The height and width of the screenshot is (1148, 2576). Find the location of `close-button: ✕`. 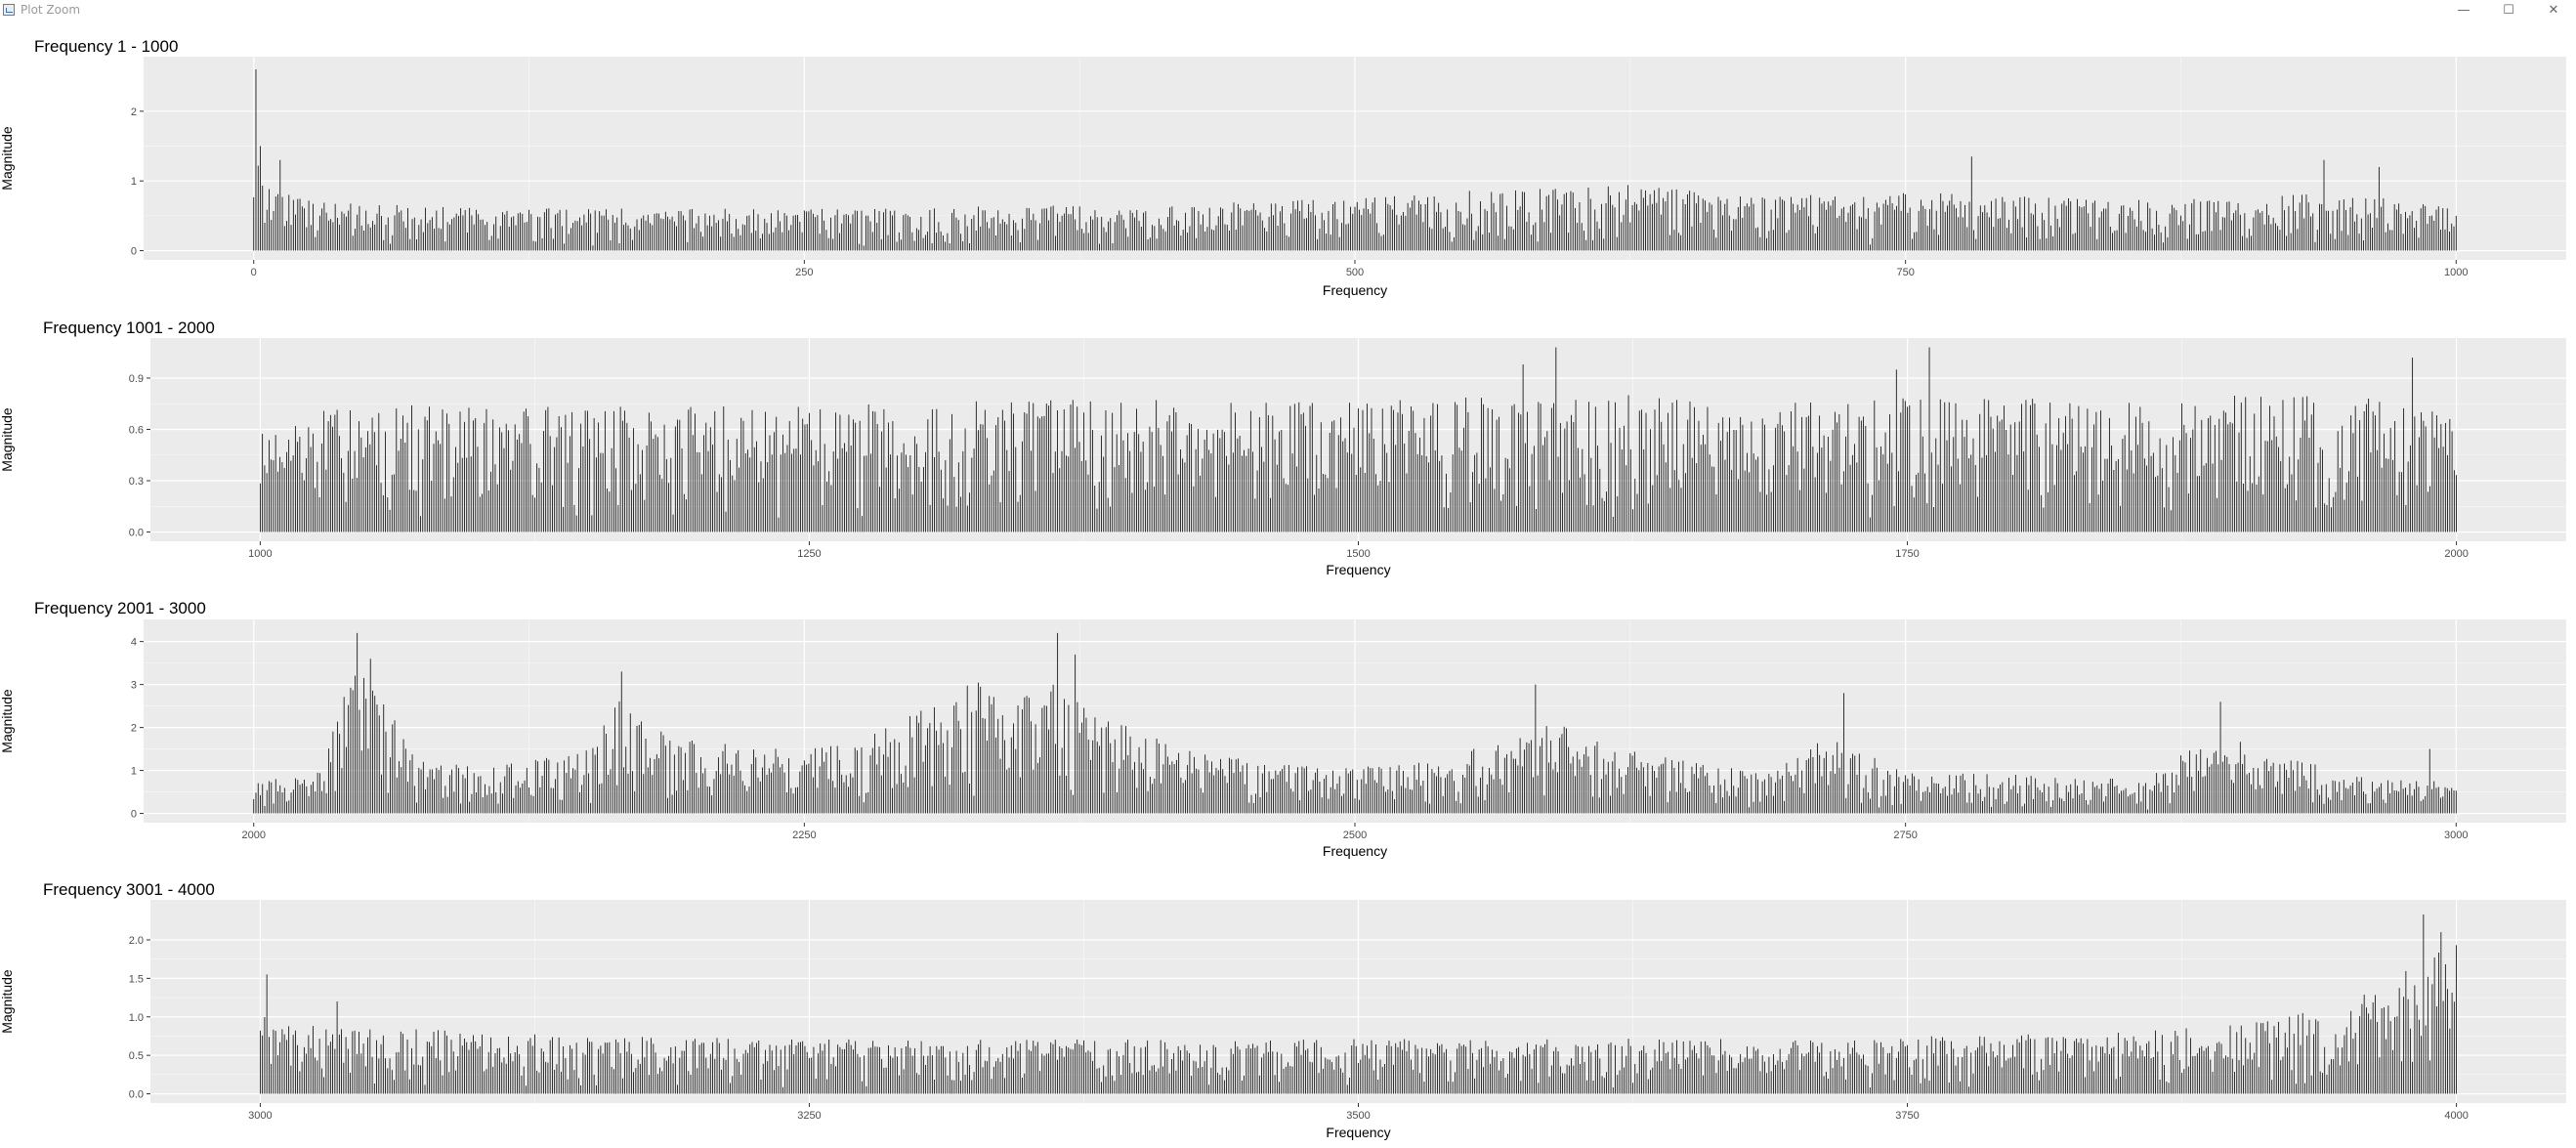

close-button: ✕ is located at coordinates (2553, 10).